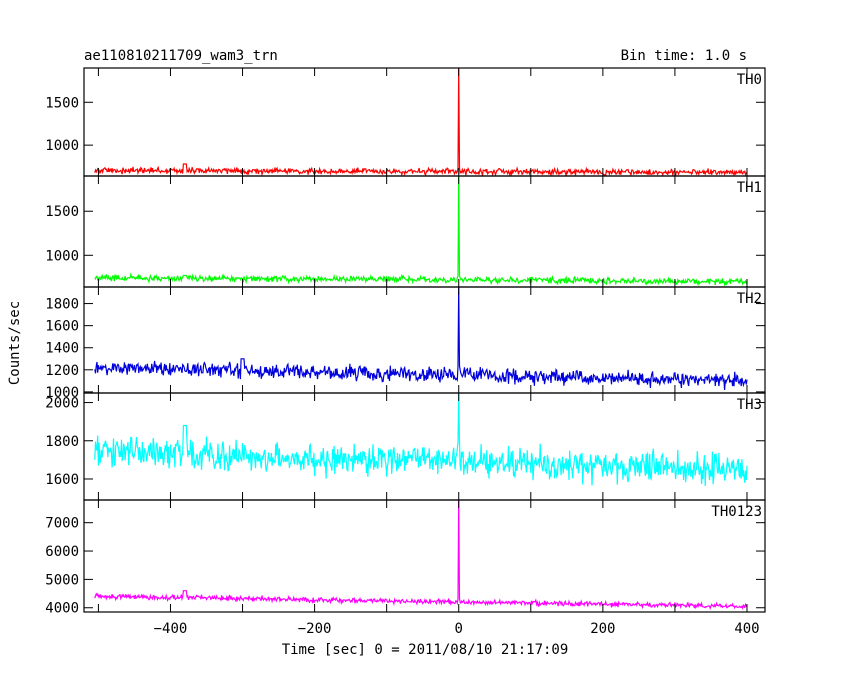 This screenshot has width=850, height=680. What do you see at coordinates (421, 122) in the screenshot?
I see `series-line-th0` at bounding box center [421, 122].